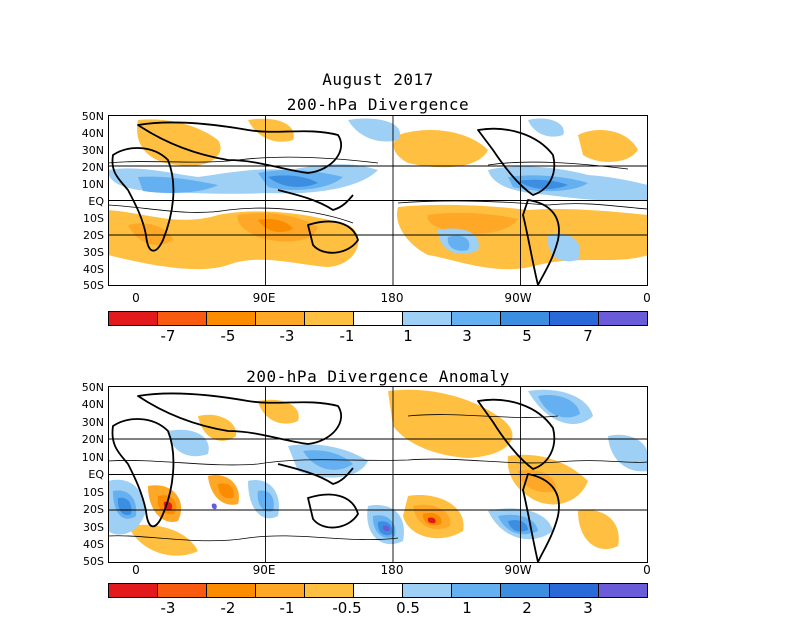  I want to click on colorbar-divergence, so click(378, 318).